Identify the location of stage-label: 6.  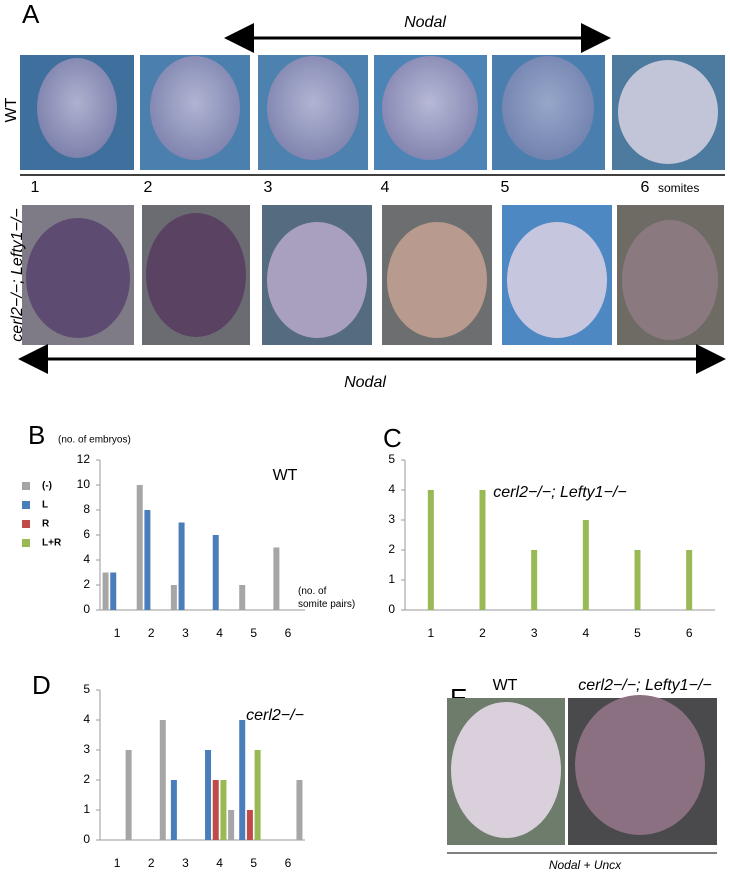
(645, 187).